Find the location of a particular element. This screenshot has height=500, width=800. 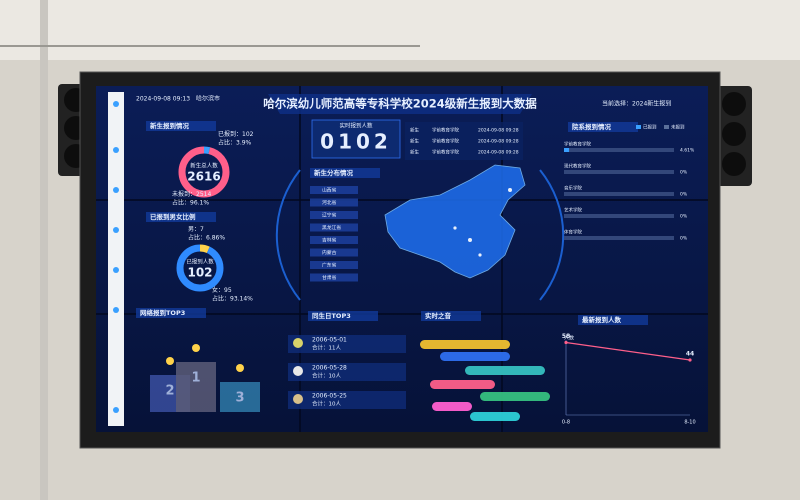

dept-name: 艺术学院 is located at coordinates (573, 210).